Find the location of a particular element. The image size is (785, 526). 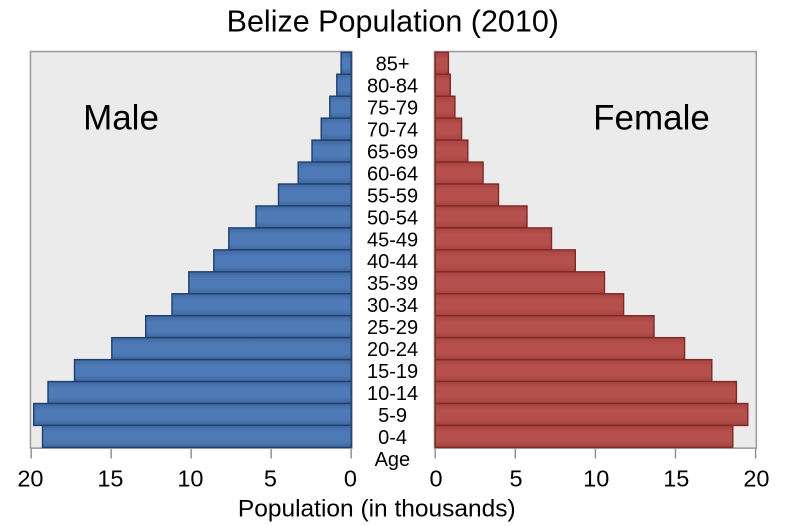

svg-text: 15-19 is located at coordinates (392, 372).